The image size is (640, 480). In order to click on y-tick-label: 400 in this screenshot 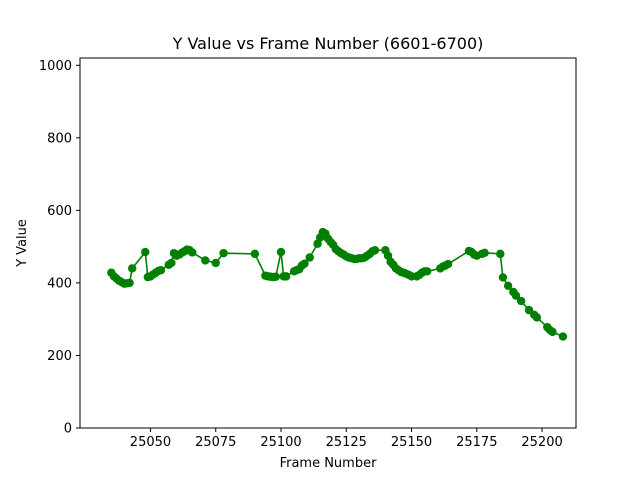, I will do `click(59, 283)`.